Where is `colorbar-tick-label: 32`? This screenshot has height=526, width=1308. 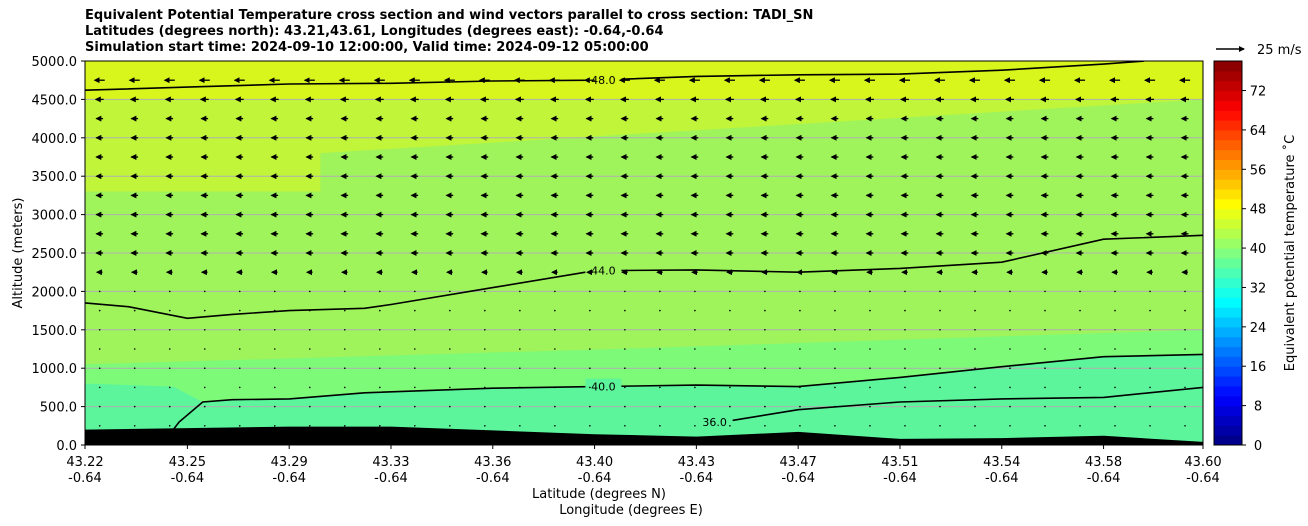
colorbar-tick-label: 32 is located at coordinates (1258, 288).